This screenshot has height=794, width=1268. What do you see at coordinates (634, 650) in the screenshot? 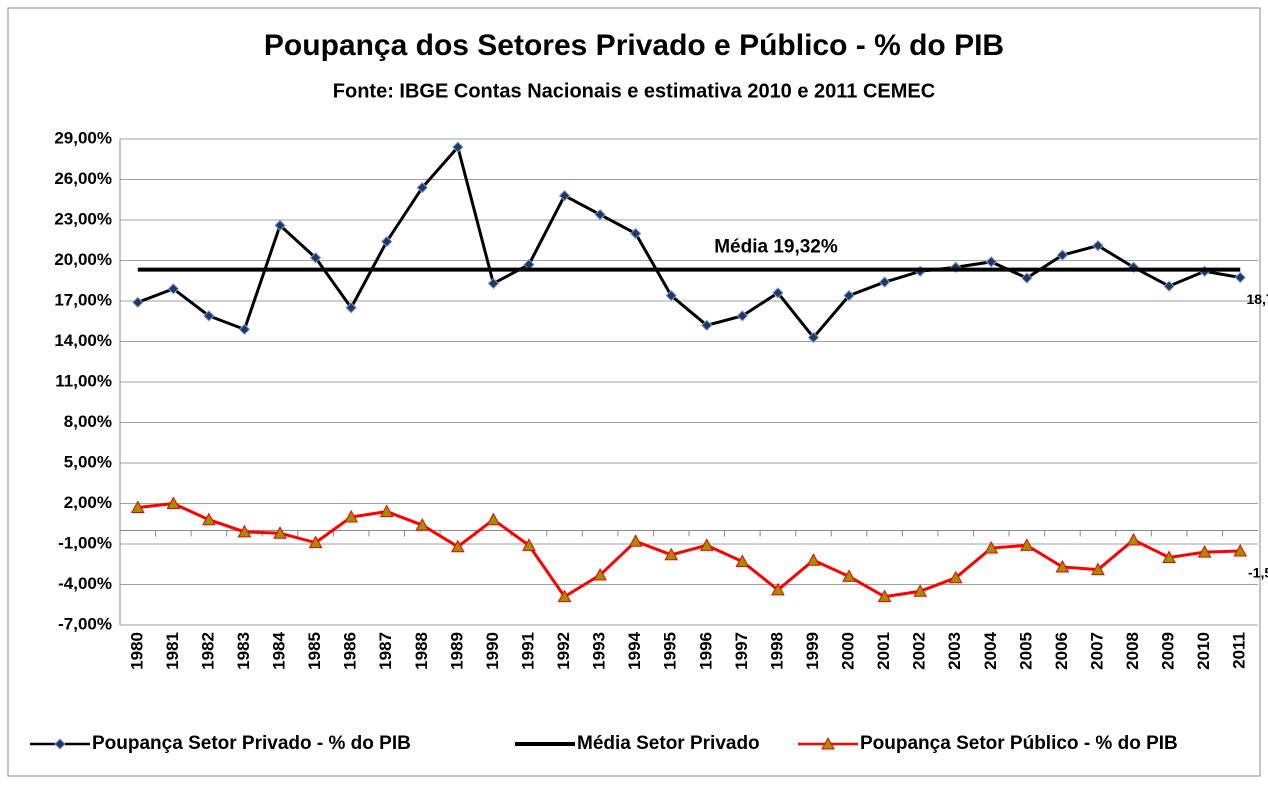
I see `x-tick-label: 1994` at bounding box center [634, 650].